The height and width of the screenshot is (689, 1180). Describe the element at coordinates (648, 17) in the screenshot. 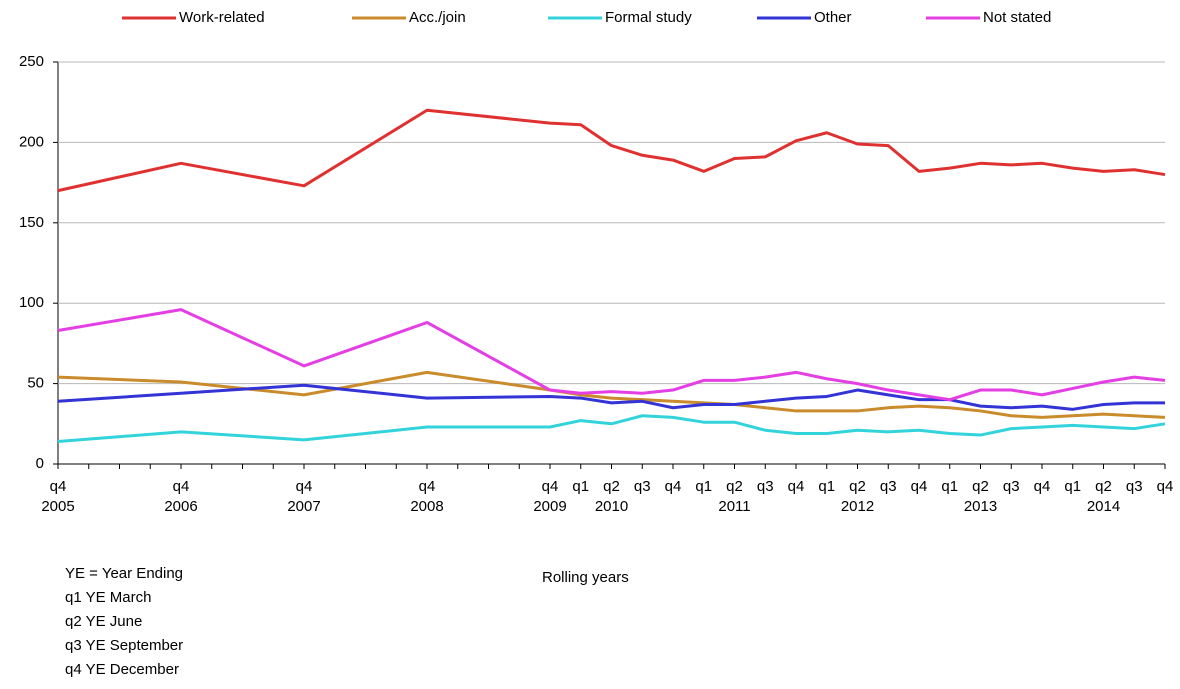

I see `legend-label: Formal study` at that location.